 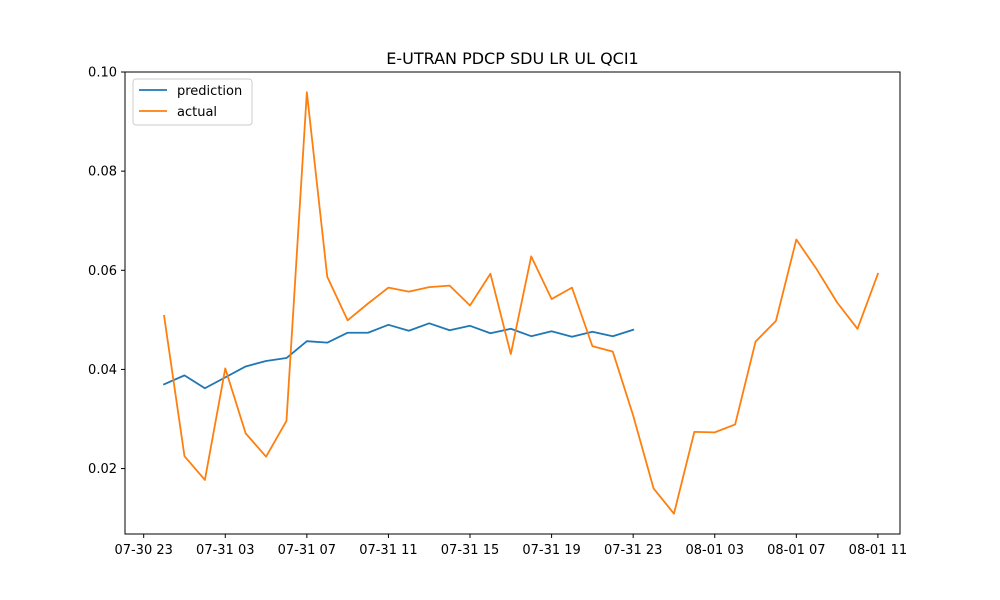 I want to click on legend-label-prediction: prediction, so click(x=209, y=91).